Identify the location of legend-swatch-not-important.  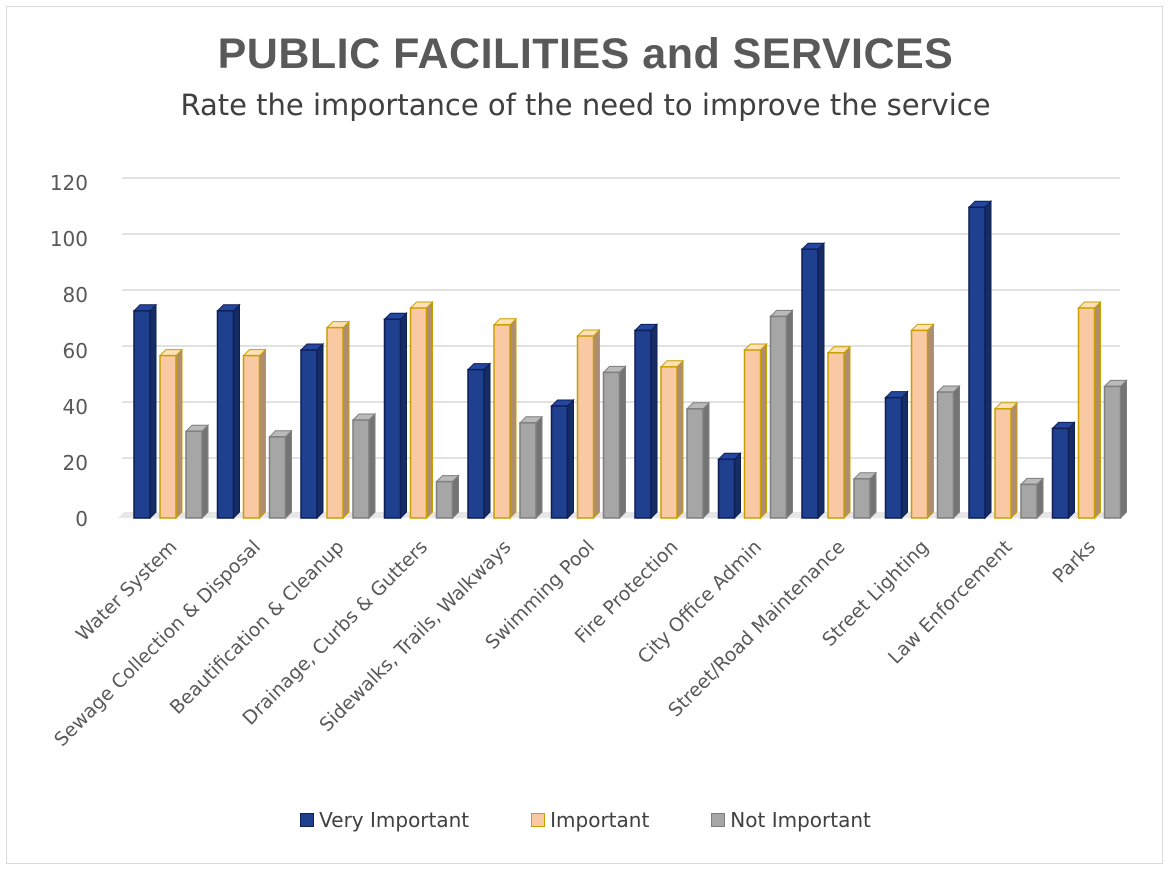
(718, 820).